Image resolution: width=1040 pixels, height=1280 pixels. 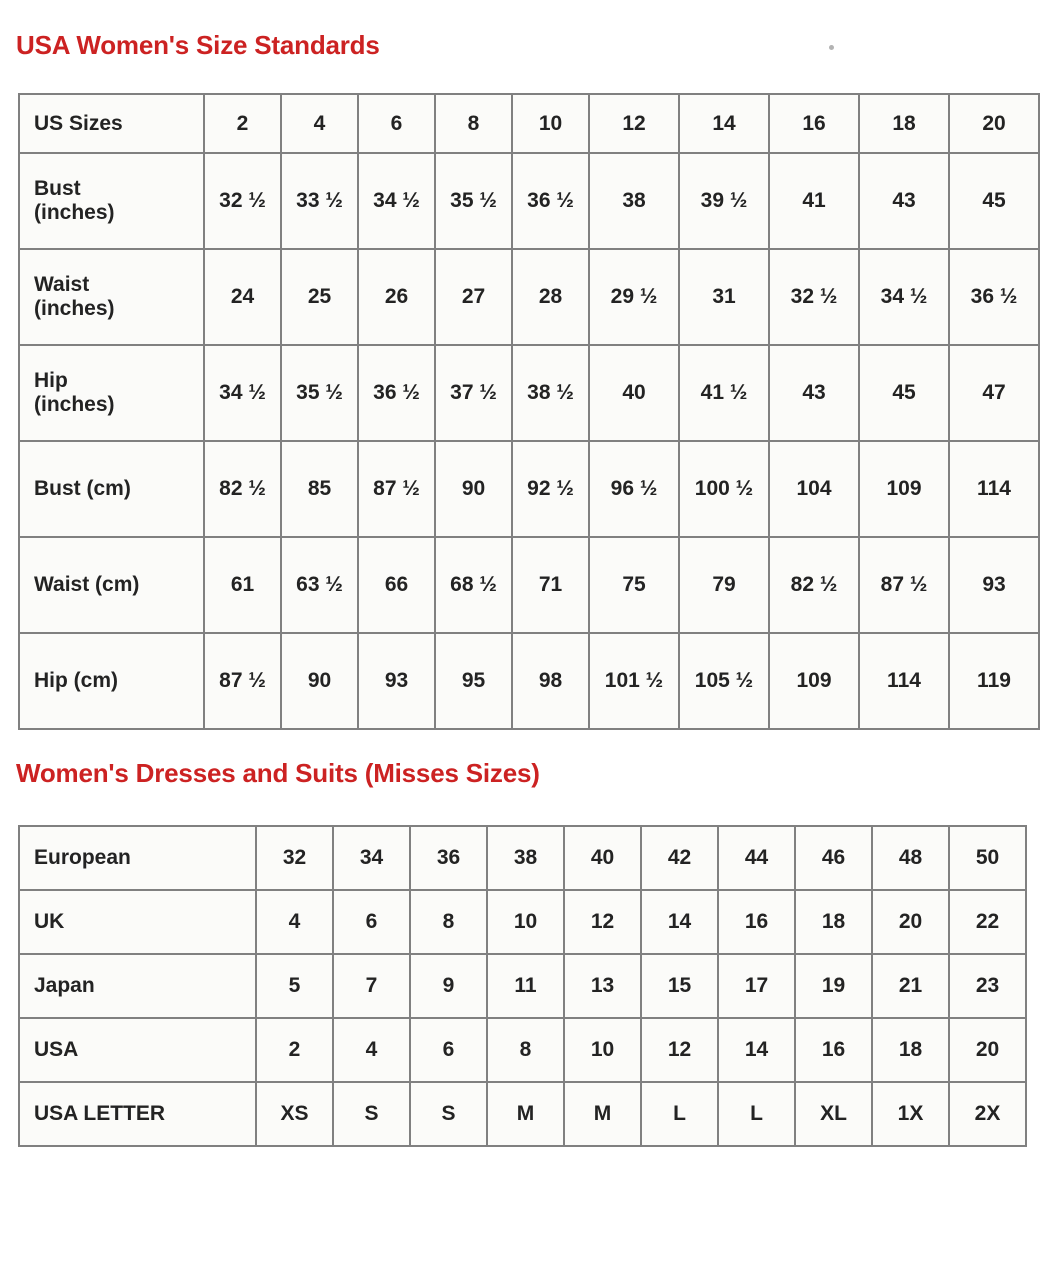 What do you see at coordinates (525, 1114) in the screenshot?
I see `size-cell: M` at bounding box center [525, 1114].